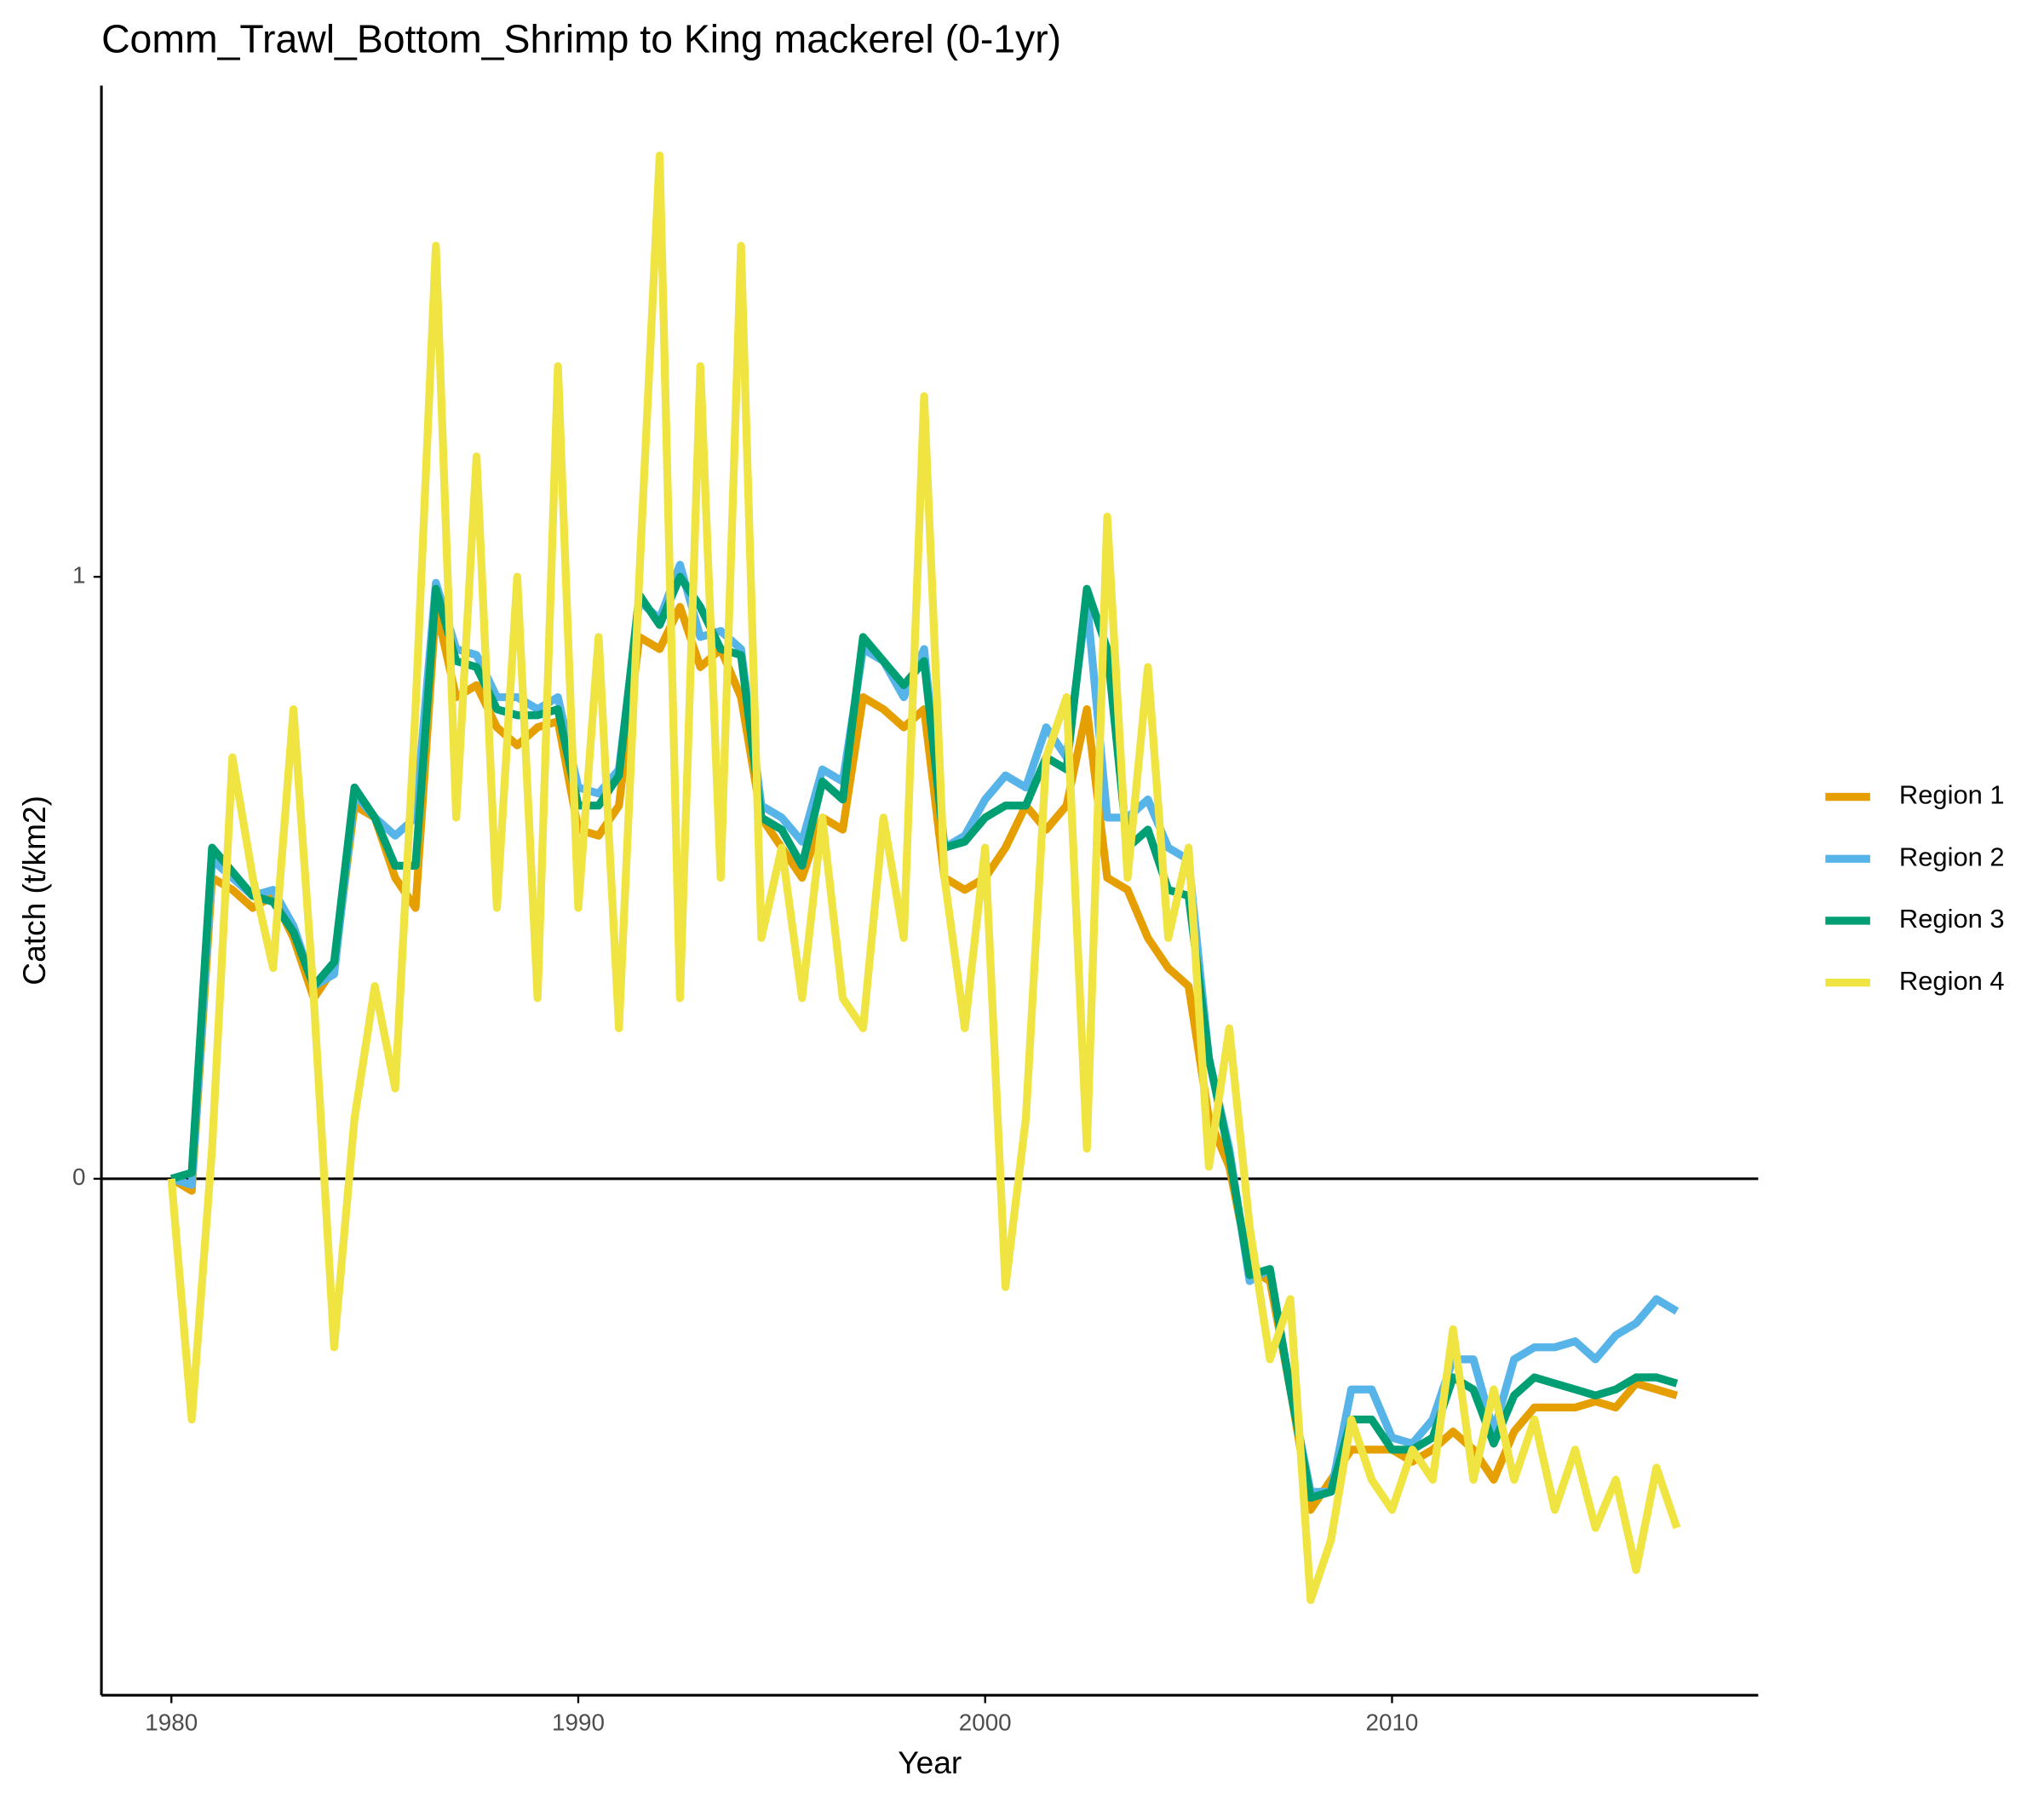  What do you see at coordinates (1392, 1723) in the screenshot?
I see `x-tick-label: 2010` at bounding box center [1392, 1723].